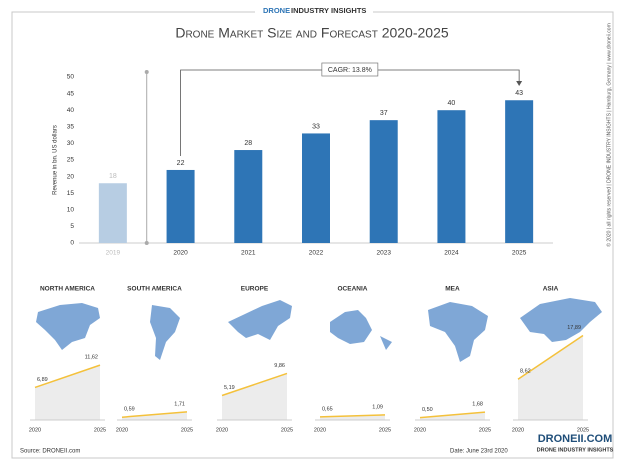 Image resolution: width=625 pixels, height=469 pixels. What do you see at coordinates (56, 160) in the screenshot?
I see `y-axis-label: Revenue in bn. US dollars` at bounding box center [56, 160].